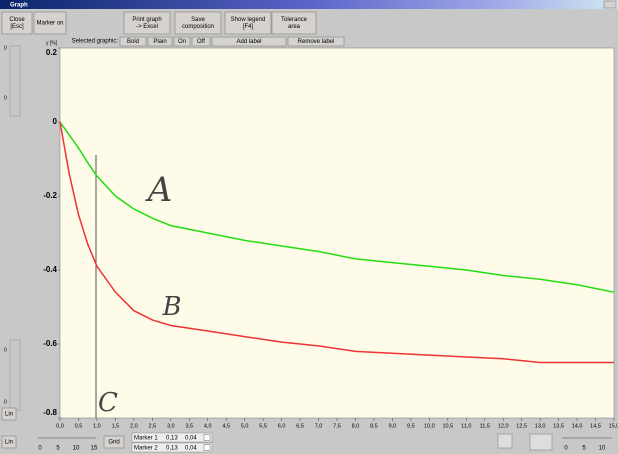 The width and height of the screenshot is (618, 454). What do you see at coordinates (198, 20) in the screenshot?
I see `button-label: Save` at bounding box center [198, 20].